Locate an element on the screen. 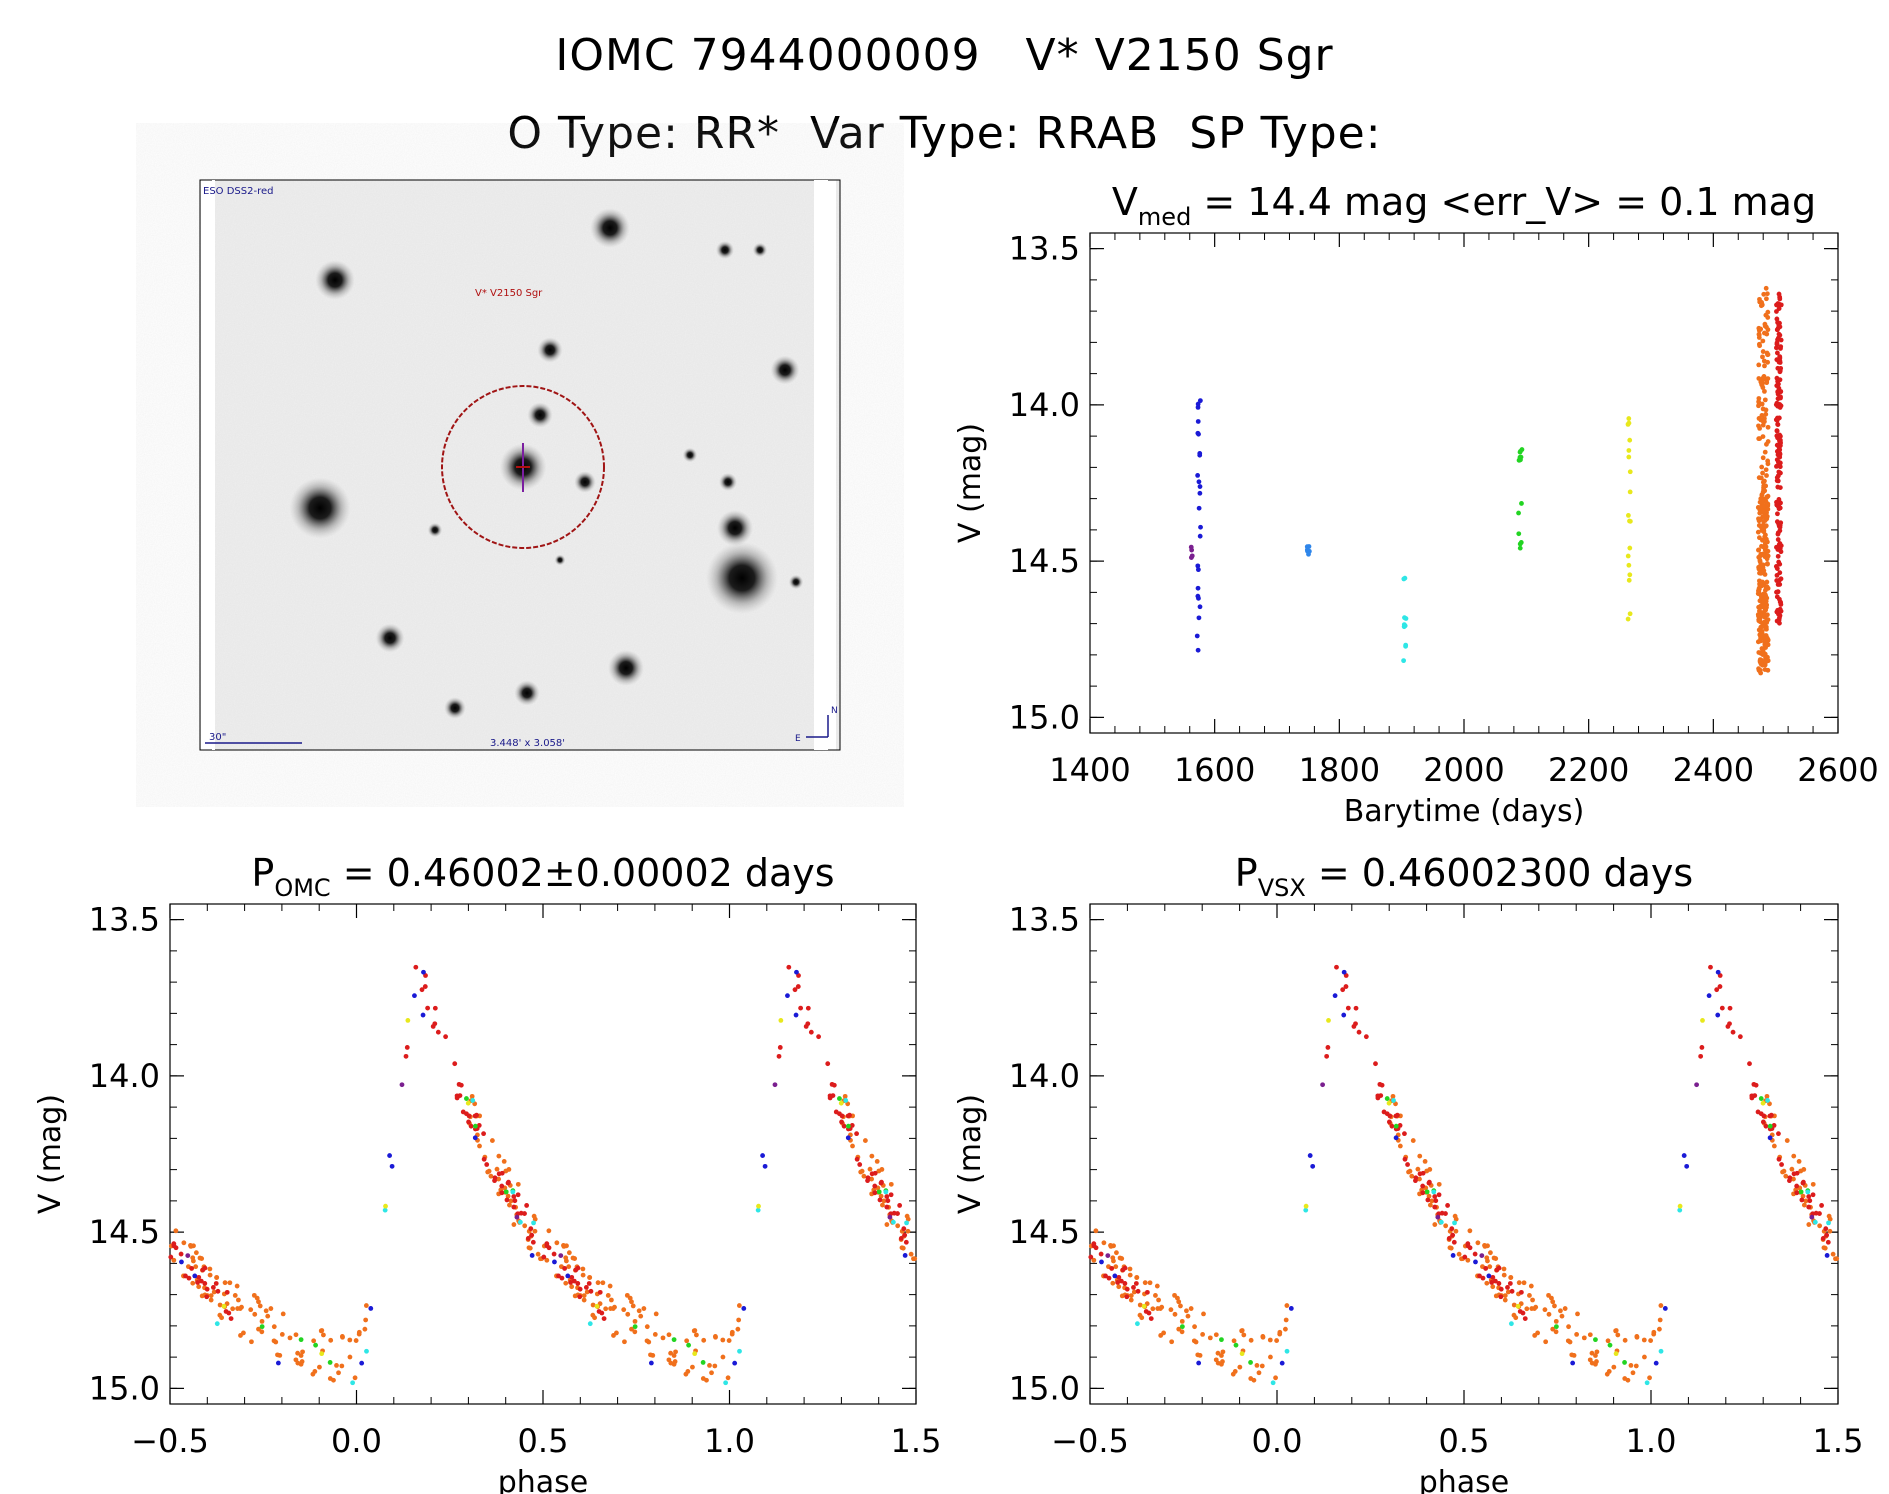 The width and height of the screenshot is (1889, 1494). size-label: 3.448' x 3.058' is located at coordinates (527, 743).